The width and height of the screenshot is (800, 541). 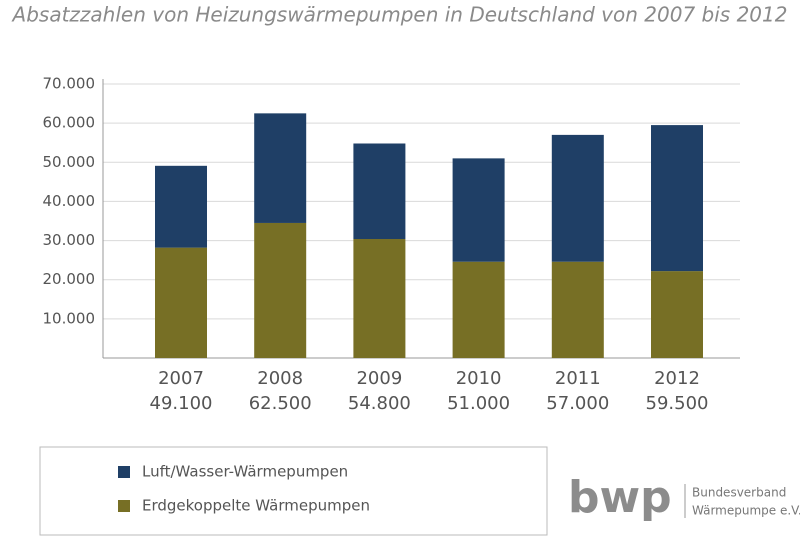 What do you see at coordinates (69, 123) in the screenshot?
I see `y-tick-label: 60.000` at bounding box center [69, 123].